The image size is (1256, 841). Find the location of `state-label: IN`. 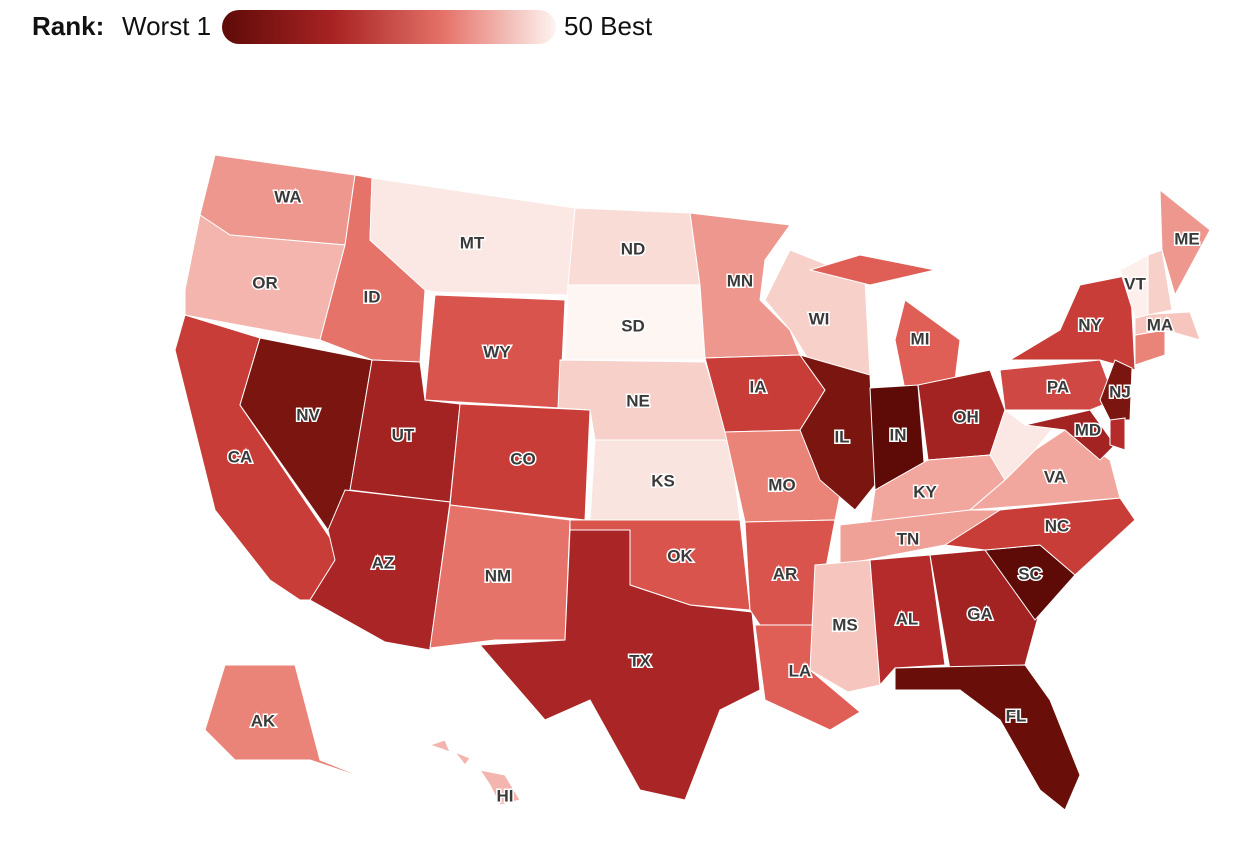

state-label: IN is located at coordinates (898, 434).